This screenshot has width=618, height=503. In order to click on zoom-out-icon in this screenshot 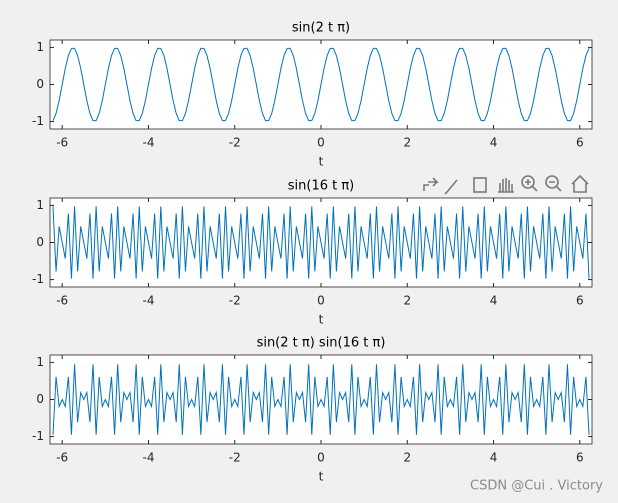, I will do `click(552, 182)`.